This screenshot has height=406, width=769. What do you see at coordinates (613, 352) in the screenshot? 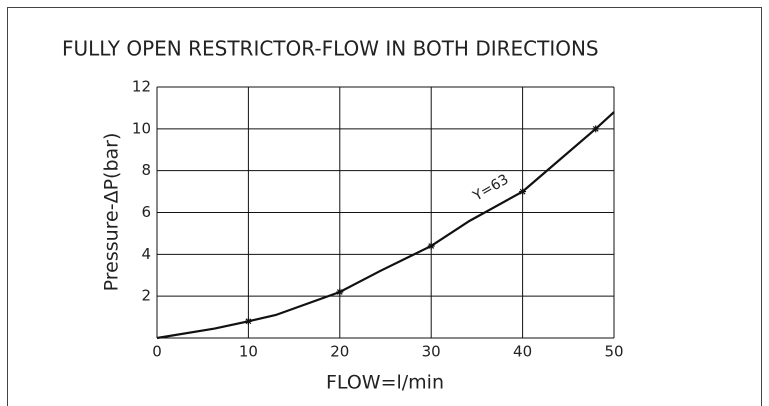
I see `x-tick-label: 50` at bounding box center [613, 352].